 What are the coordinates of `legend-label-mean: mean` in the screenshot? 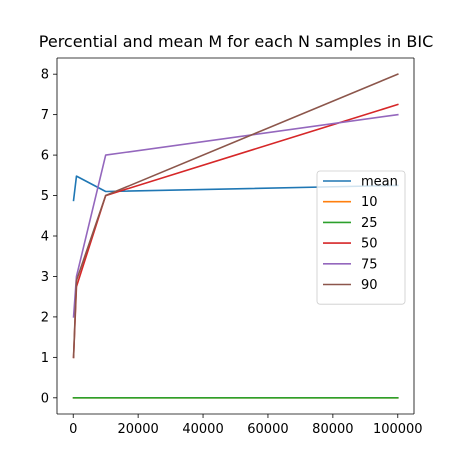 It's located at (379, 182).